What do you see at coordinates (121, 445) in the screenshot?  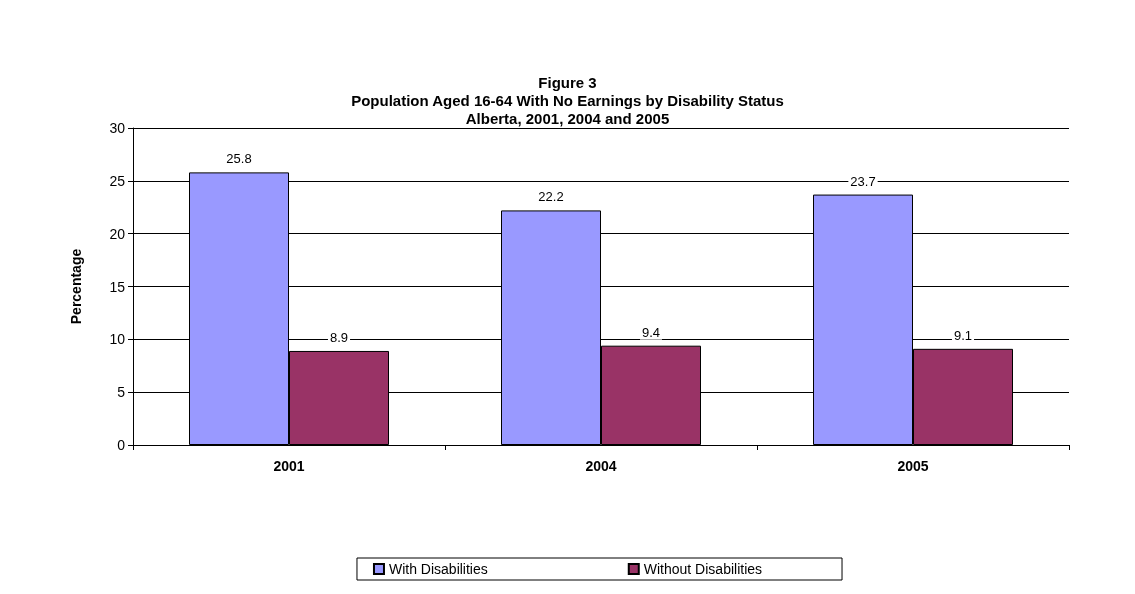 I see `y-tick-label: 0` at bounding box center [121, 445].